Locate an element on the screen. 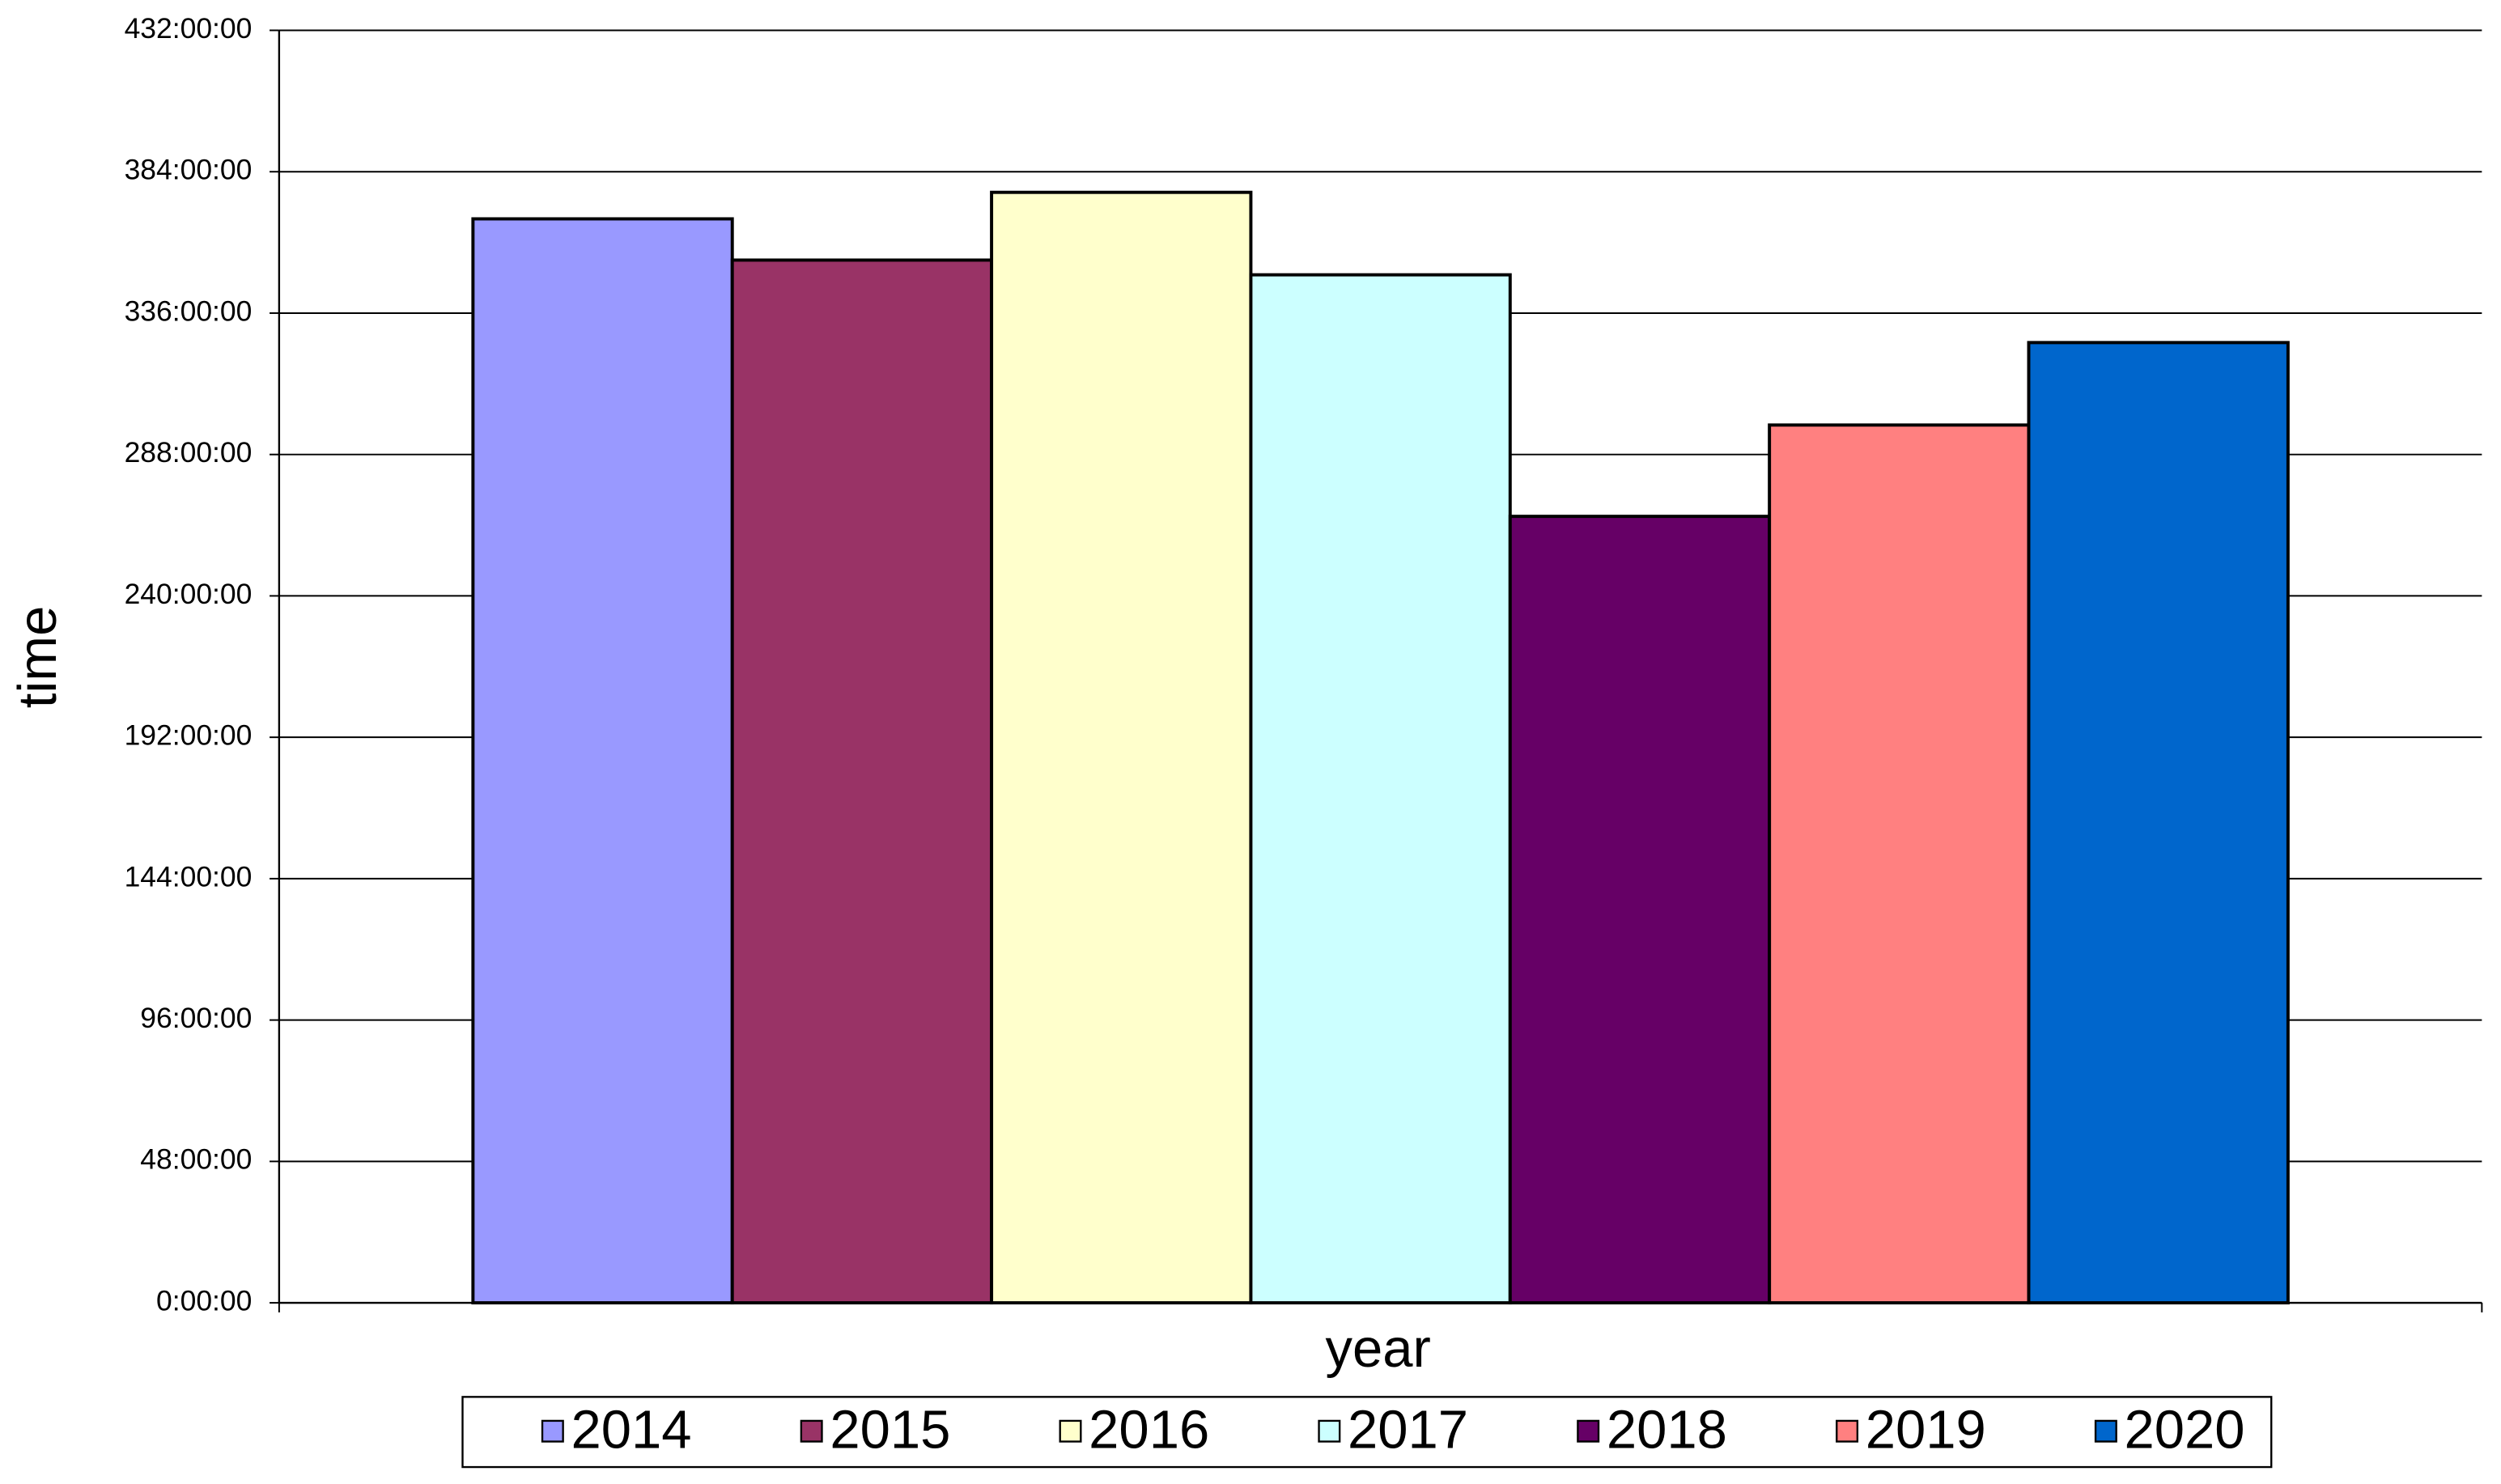  y-tick-label: 432:00:00 is located at coordinates (189, 29).